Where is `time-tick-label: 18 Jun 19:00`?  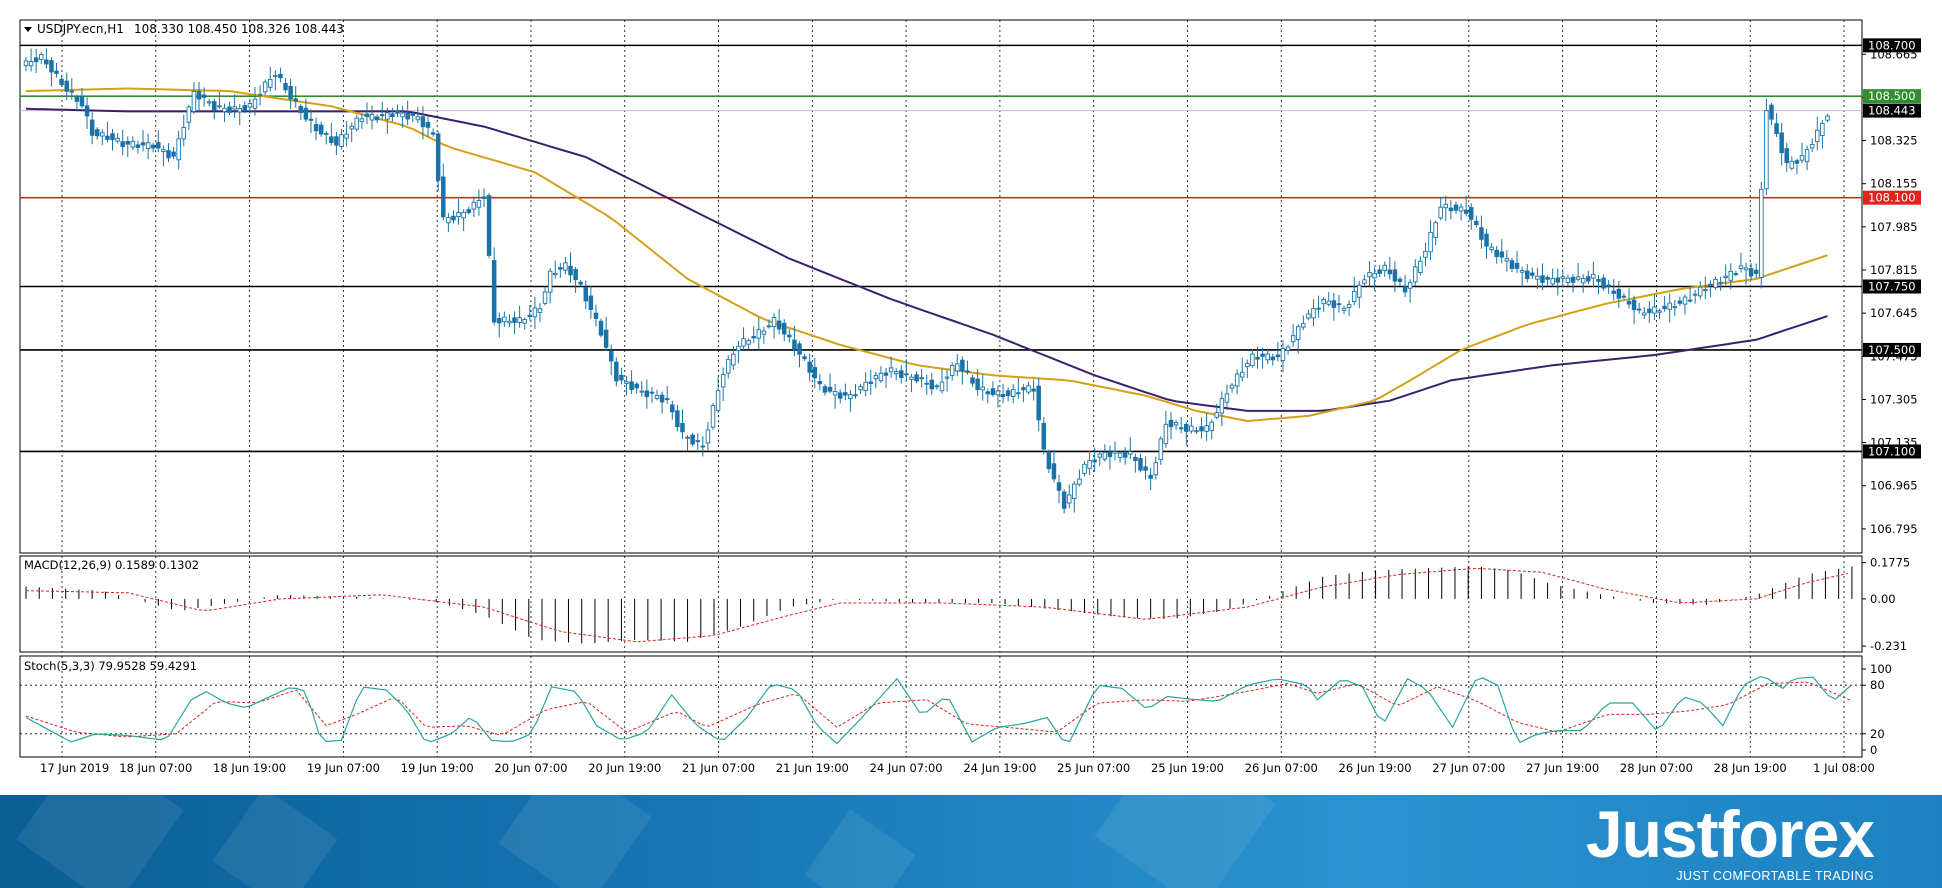
time-tick-label: 18 Jun 19:00 is located at coordinates (249, 768).